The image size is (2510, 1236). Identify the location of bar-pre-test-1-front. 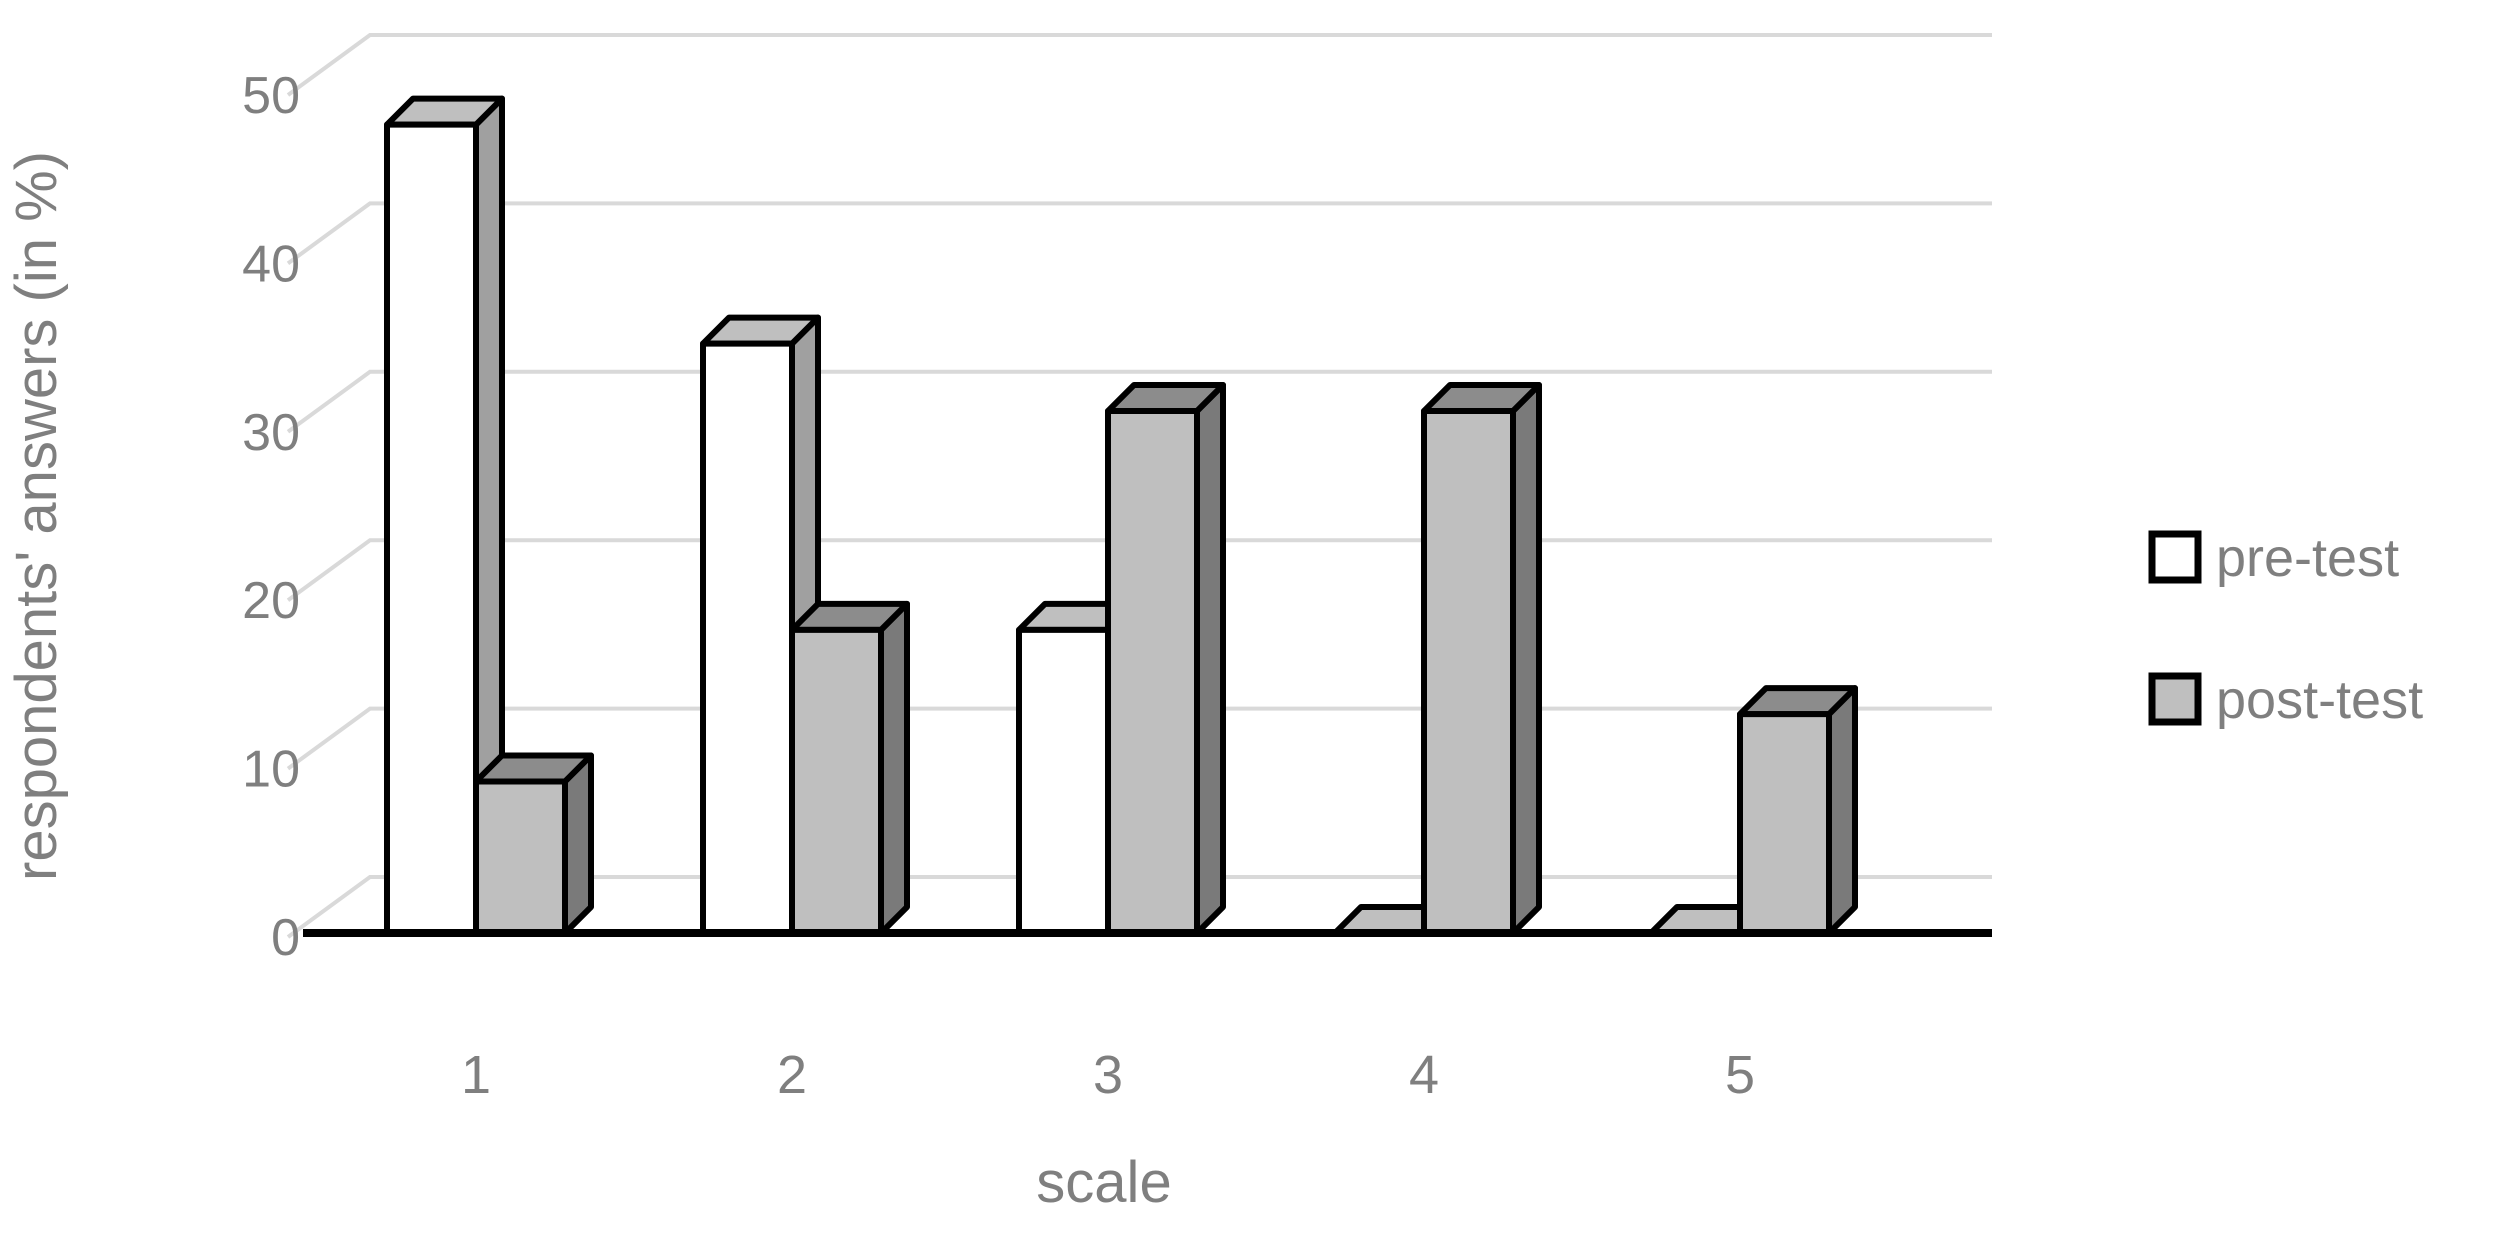
(431, 528).